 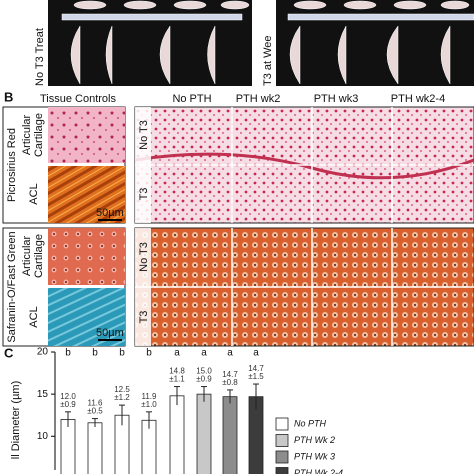 What do you see at coordinates (43, 352) in the screenshot?
I see `y-tick-label: 20` at bounding box center [43, 352].